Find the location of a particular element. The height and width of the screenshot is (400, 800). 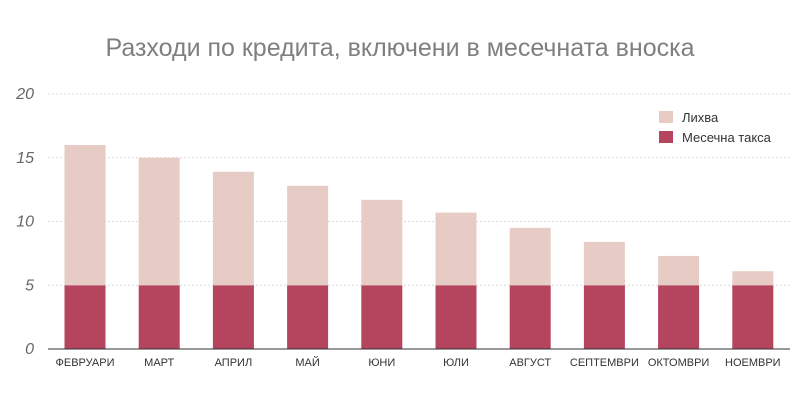

x-tick-label: ОКТОМВРИ is located at coordinates (679, 363).